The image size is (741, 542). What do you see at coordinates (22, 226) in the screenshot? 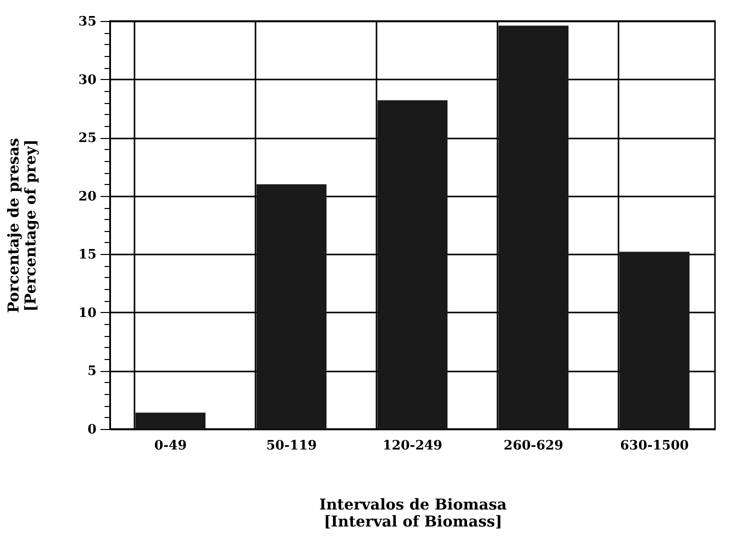
I see `y-axis-title: Porcentaje de presas [Percentage of prey]` at bounding box center [22, 226].